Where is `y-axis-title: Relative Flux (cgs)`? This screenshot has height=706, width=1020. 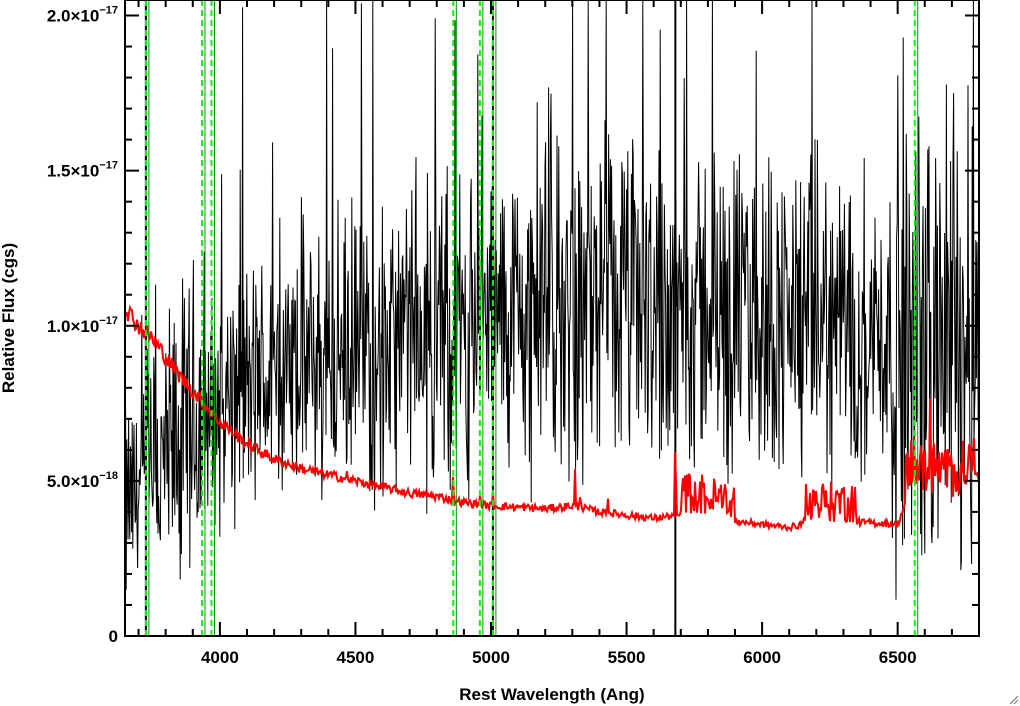 y-axis-title: Relative Flux (cgs) is located at coordinates (9, 318).